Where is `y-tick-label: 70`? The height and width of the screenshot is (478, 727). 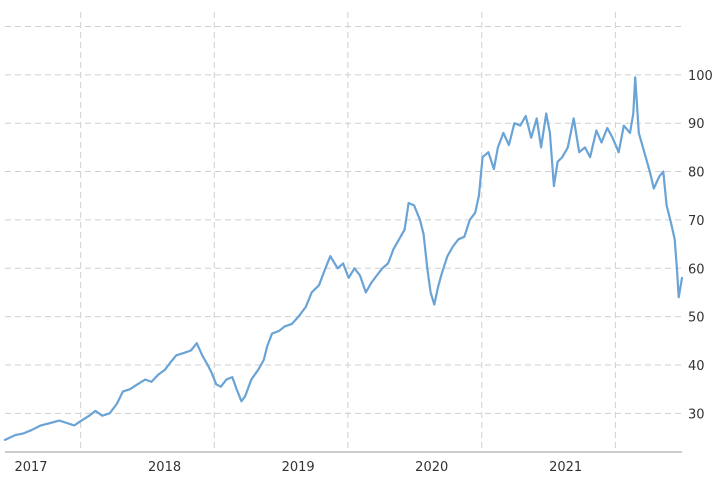 y-tick-label: 70 is located at coordinates (696, 221).